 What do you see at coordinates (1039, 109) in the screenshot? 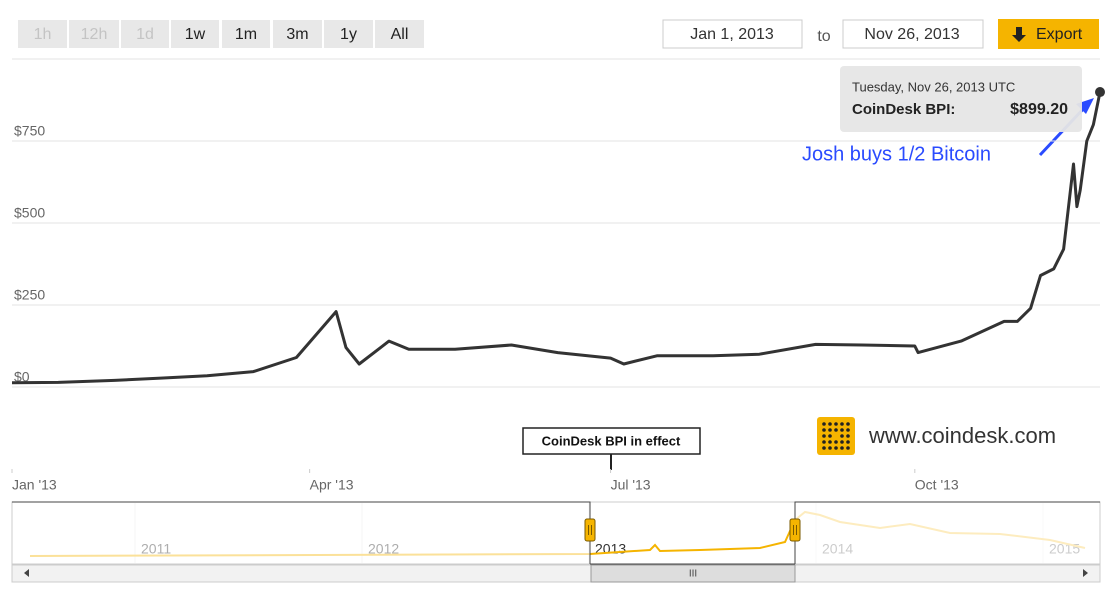
I see `tooltip-value: $899.20` at bounding box center [1039, 109].